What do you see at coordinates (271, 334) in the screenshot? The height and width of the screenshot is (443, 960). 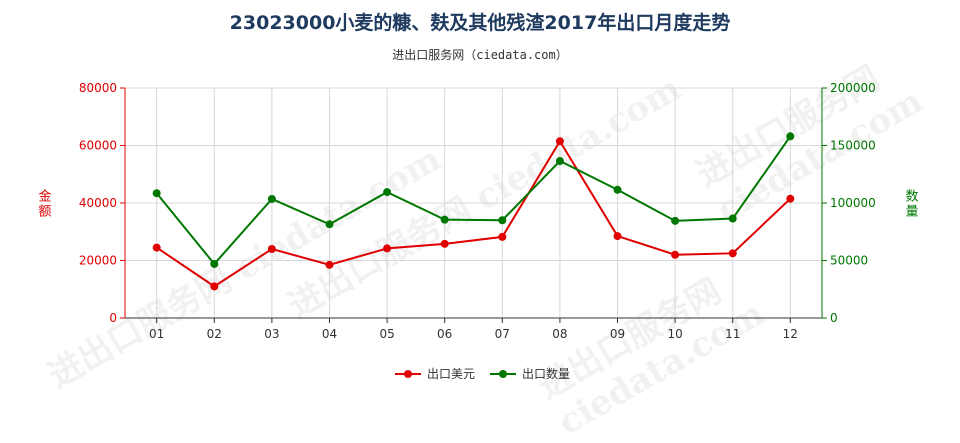 I see `x-tick-label: 03` at bounding box center [271, 334].